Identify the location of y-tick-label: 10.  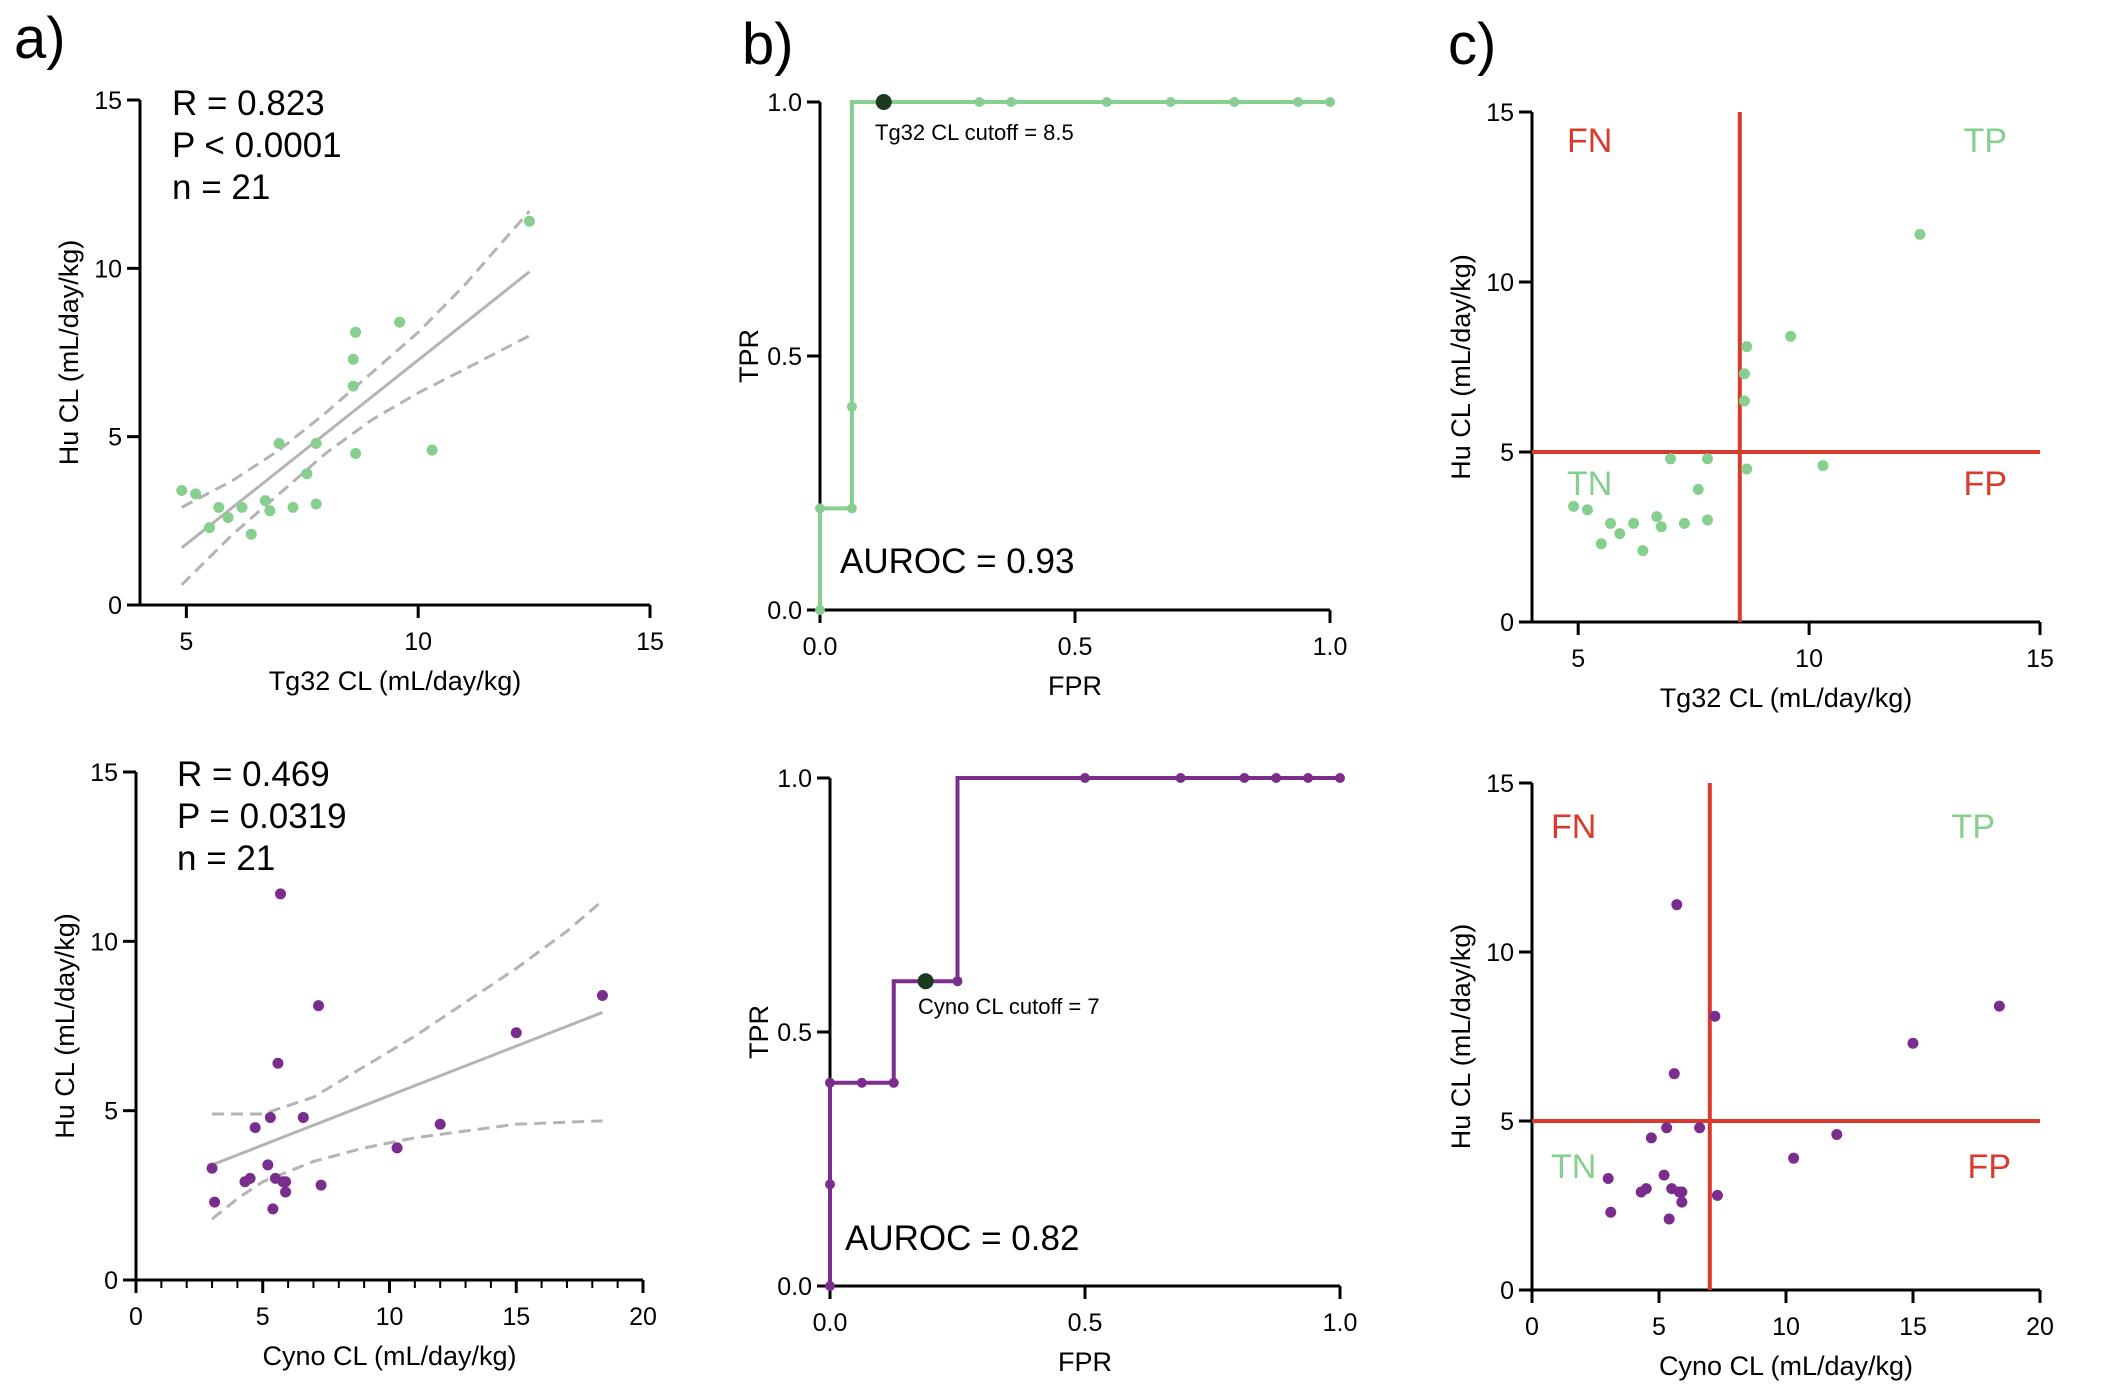
(1500, 953).